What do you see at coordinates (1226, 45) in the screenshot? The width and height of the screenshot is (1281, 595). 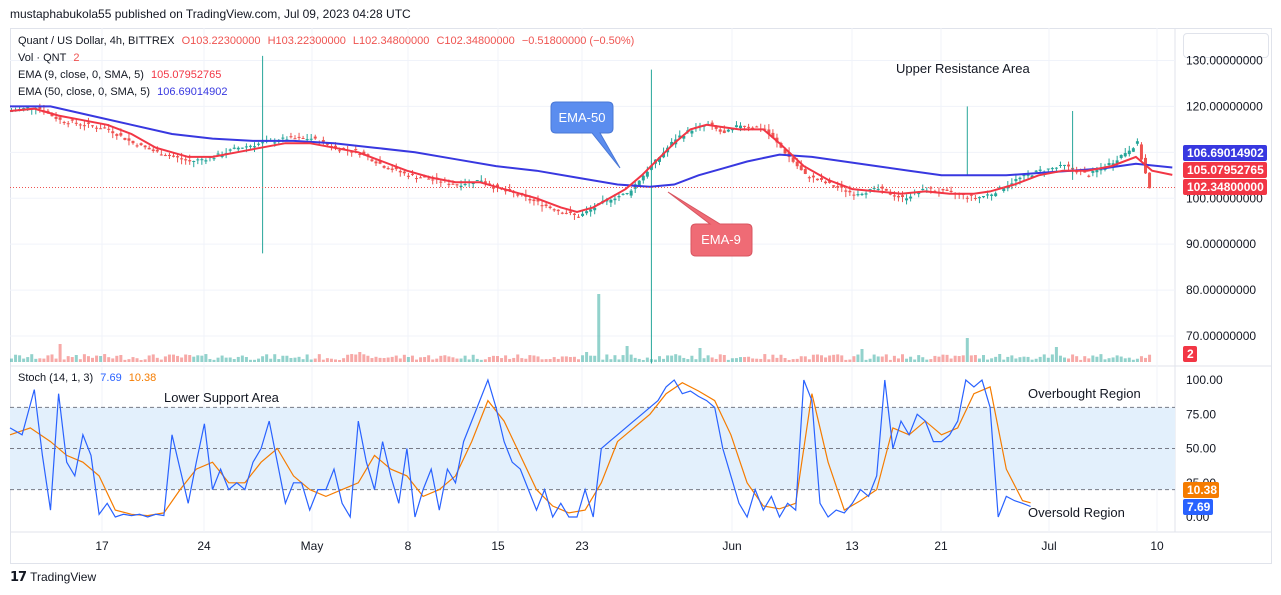 I see `chart-settings-box` at bounding box center [1226, 45].